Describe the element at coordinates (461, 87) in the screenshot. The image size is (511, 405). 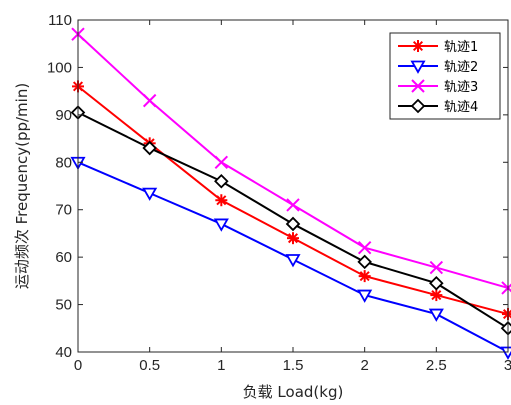
I see `legend-label-3: 轨迹3` at that location.